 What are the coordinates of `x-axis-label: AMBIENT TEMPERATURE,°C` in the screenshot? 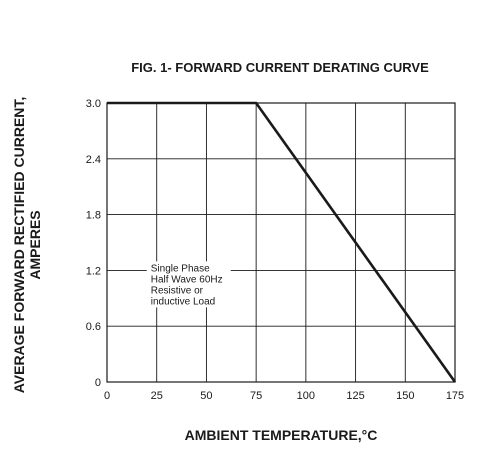 It's located at (281, 435).